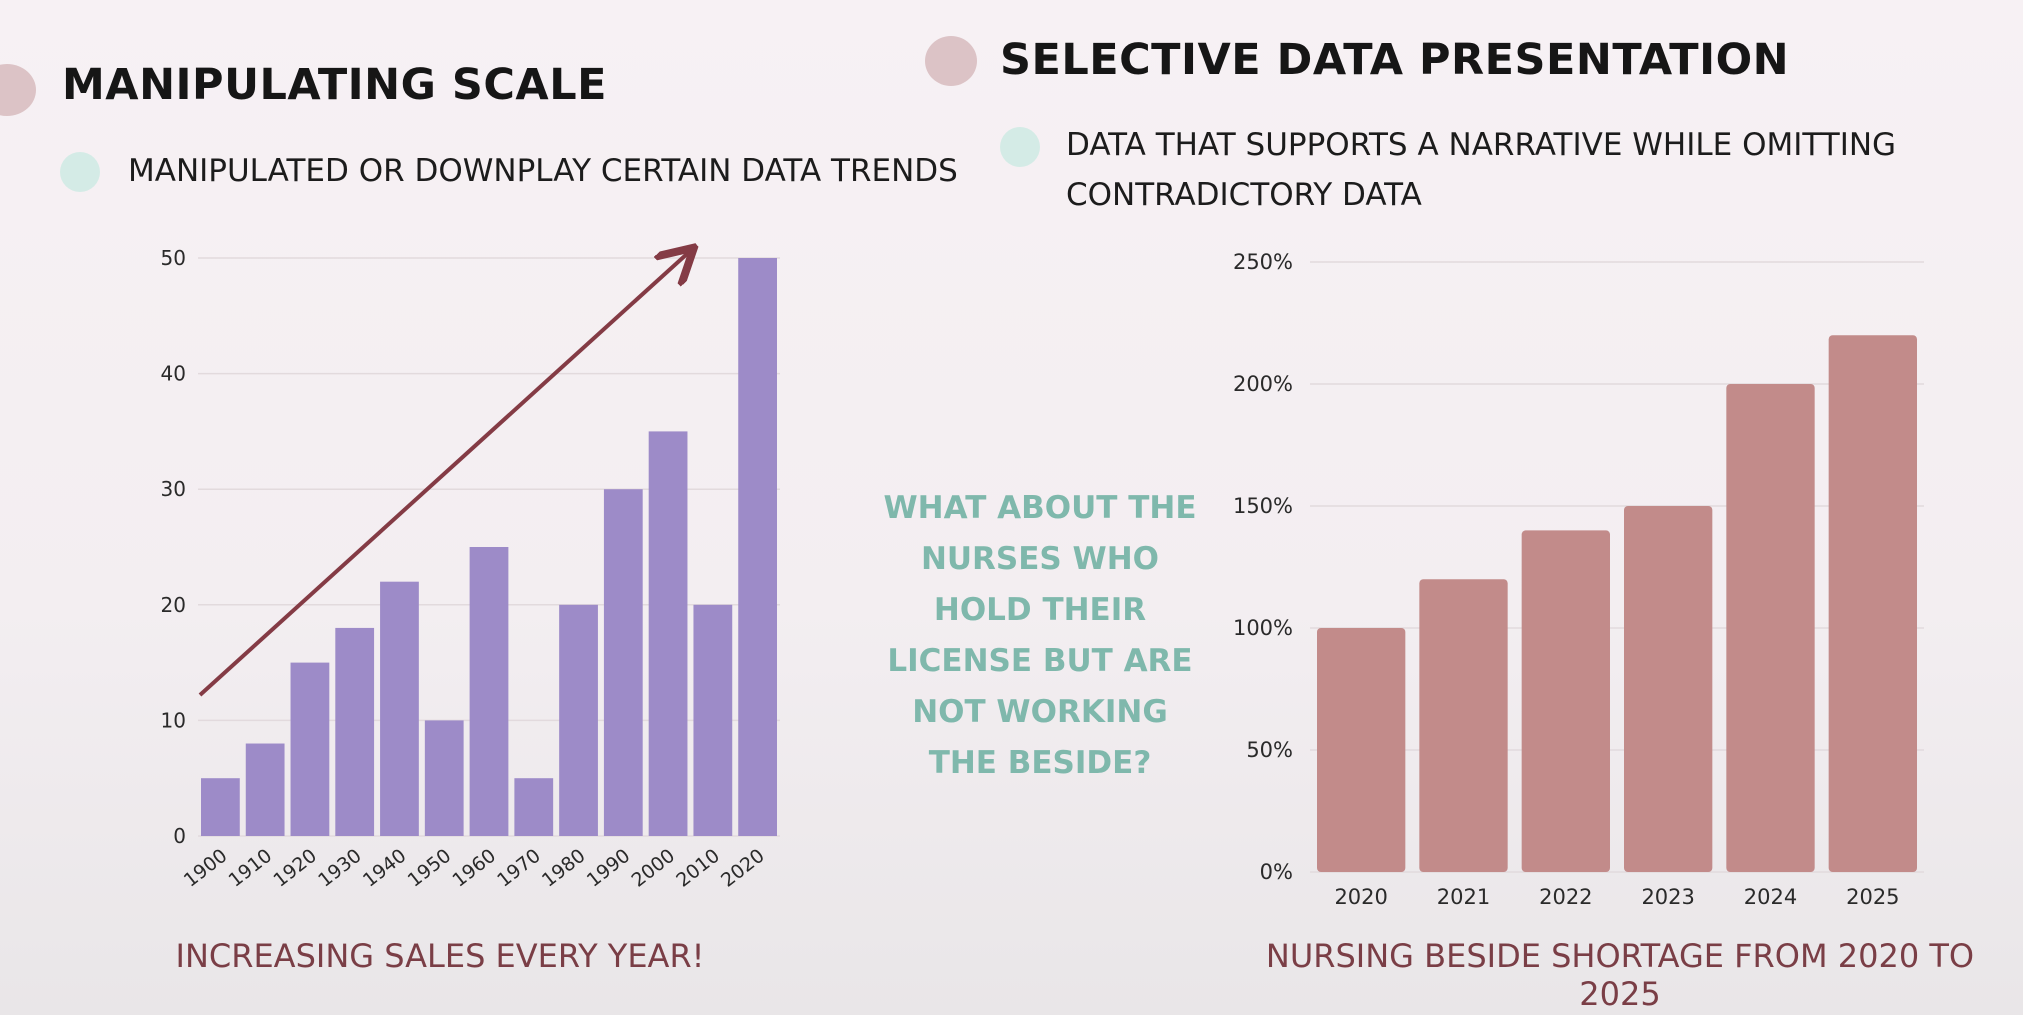 This screenshot has width=2023, height=1015. I want to click on left-bullet-dot, so click(80, 172).